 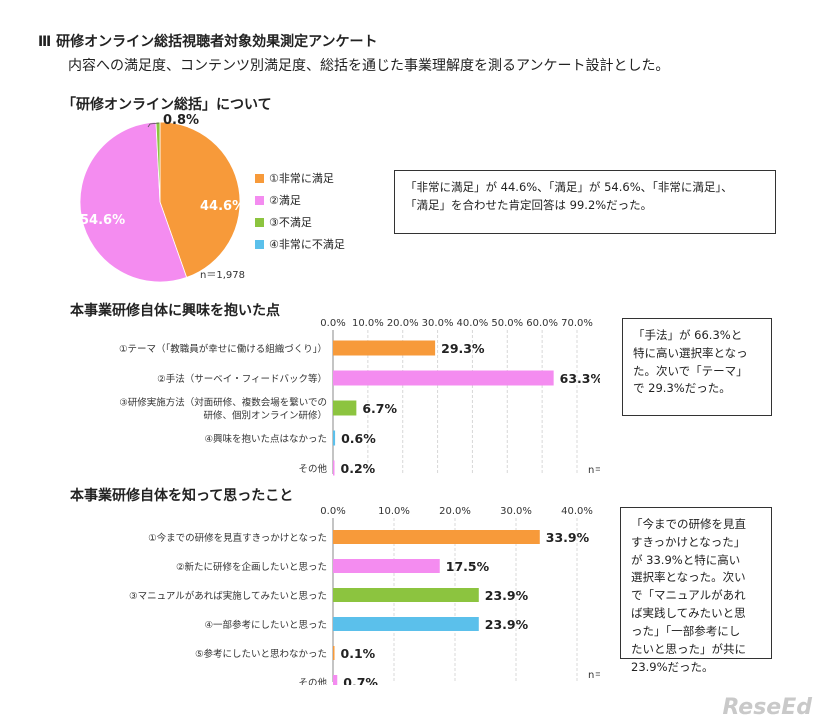 What do you see at coordinates (688, 335) in the screenshot?
I see `note-line: 「手法」が 66.3%と` at bounding box center [688, 335].